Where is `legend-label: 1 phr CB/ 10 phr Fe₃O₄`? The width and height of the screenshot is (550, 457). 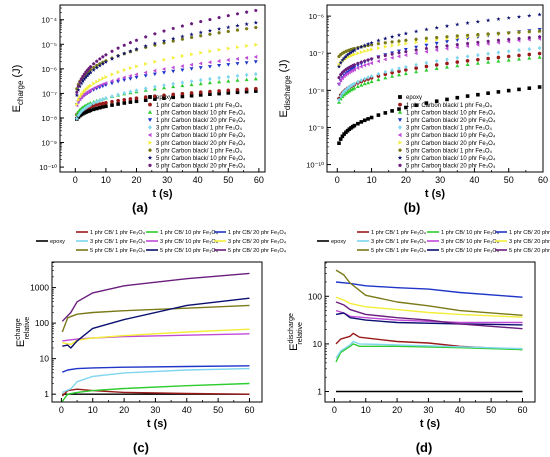
legend-label: 1 phr CB/ 10 phr Fe₃O₄ is located at coordinates (470, 233).